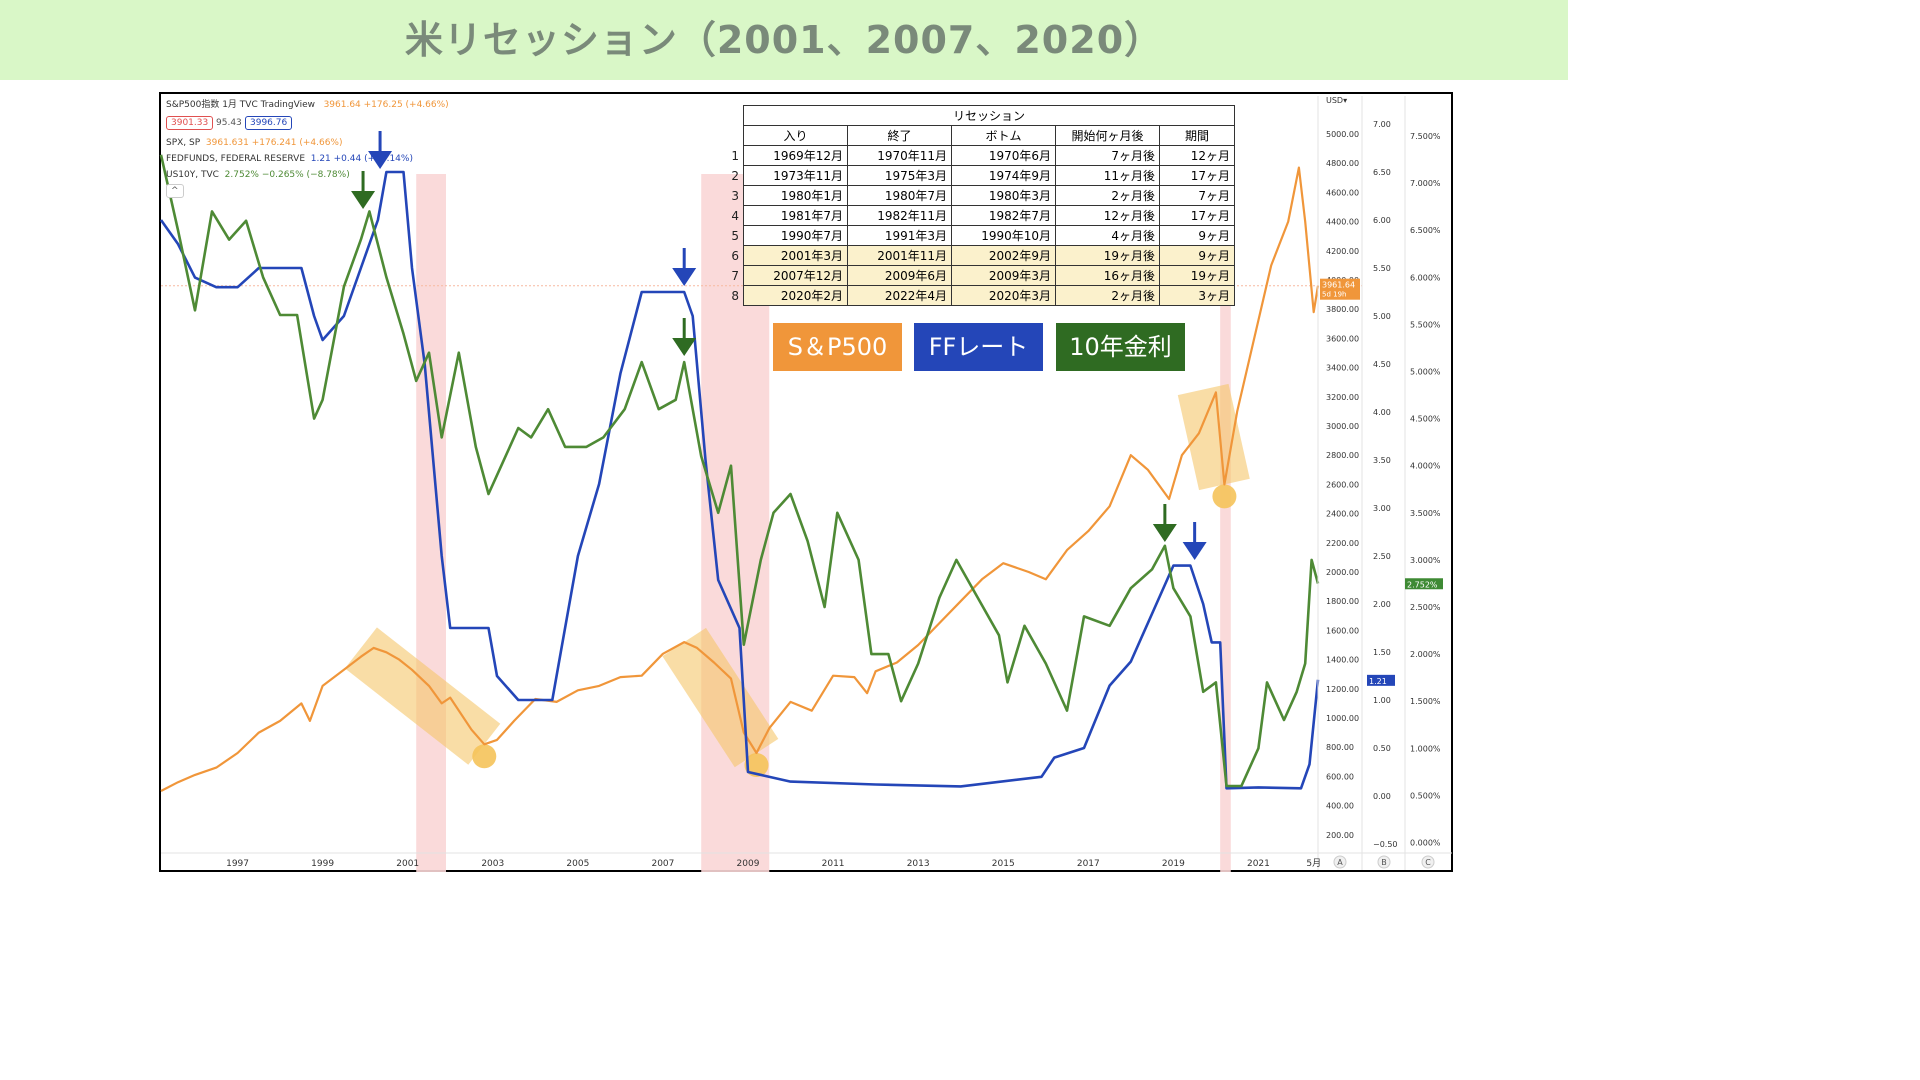  Describe the element at coordinates (1334, 295) in the screenshot. I see `spx-last-label-sub: 5d 19h` at that location.